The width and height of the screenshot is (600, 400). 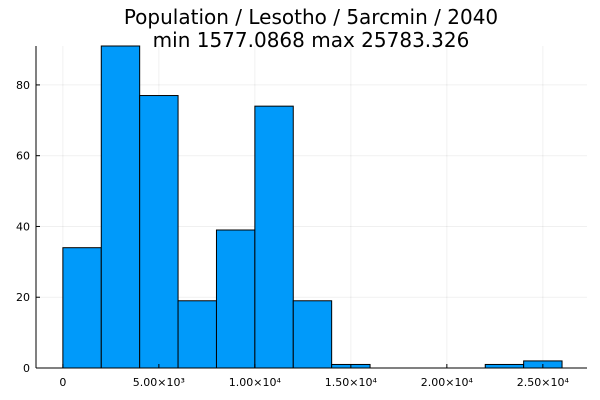 I want to click on x-tick-label-0: 0, so click(x=62, y=382).